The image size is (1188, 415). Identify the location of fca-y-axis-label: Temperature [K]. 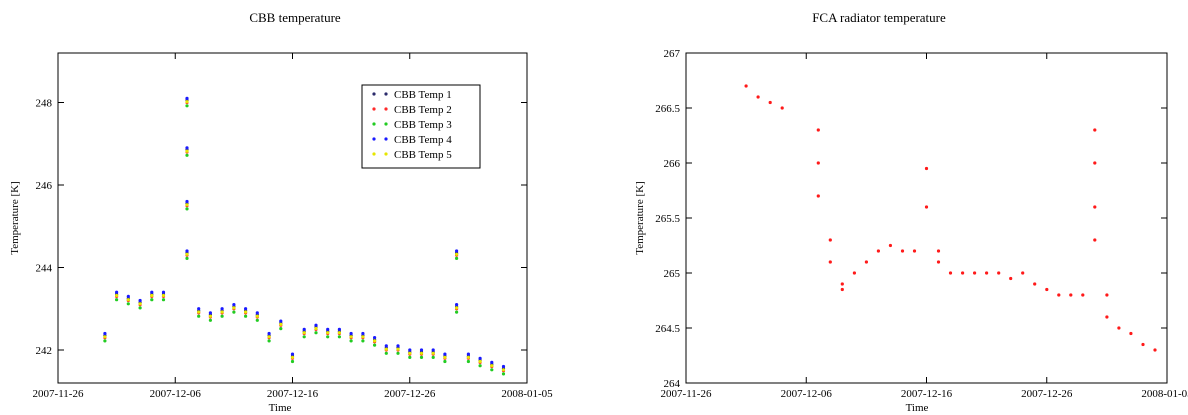
(640, 217).